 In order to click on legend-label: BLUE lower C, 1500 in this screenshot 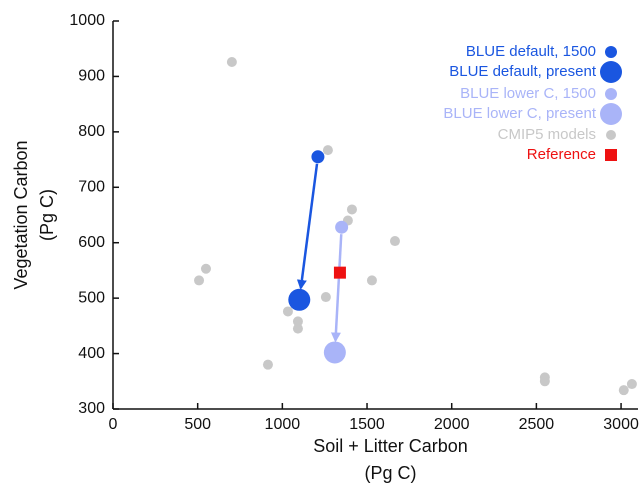, I will do `click(528, 93)`.